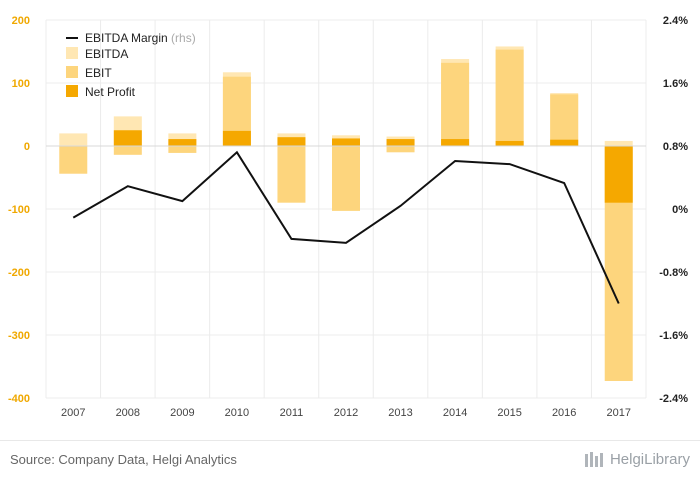 The image size is (700, 483). Describe the element at coordinates (618, 174) in the screenshot. I see `net-profit-negative-bar` at that location.